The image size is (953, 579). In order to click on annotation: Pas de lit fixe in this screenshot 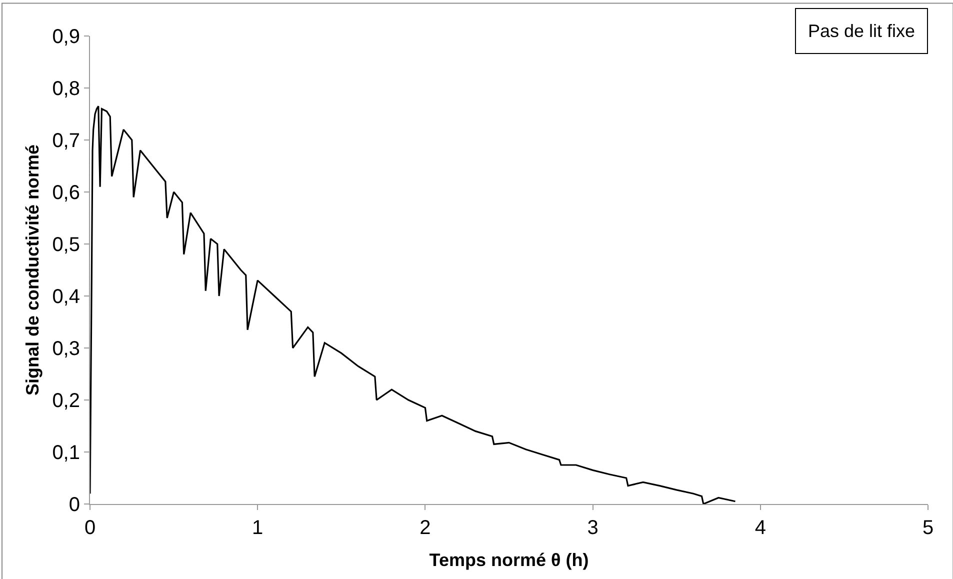, I will do `click(862, 31)`.